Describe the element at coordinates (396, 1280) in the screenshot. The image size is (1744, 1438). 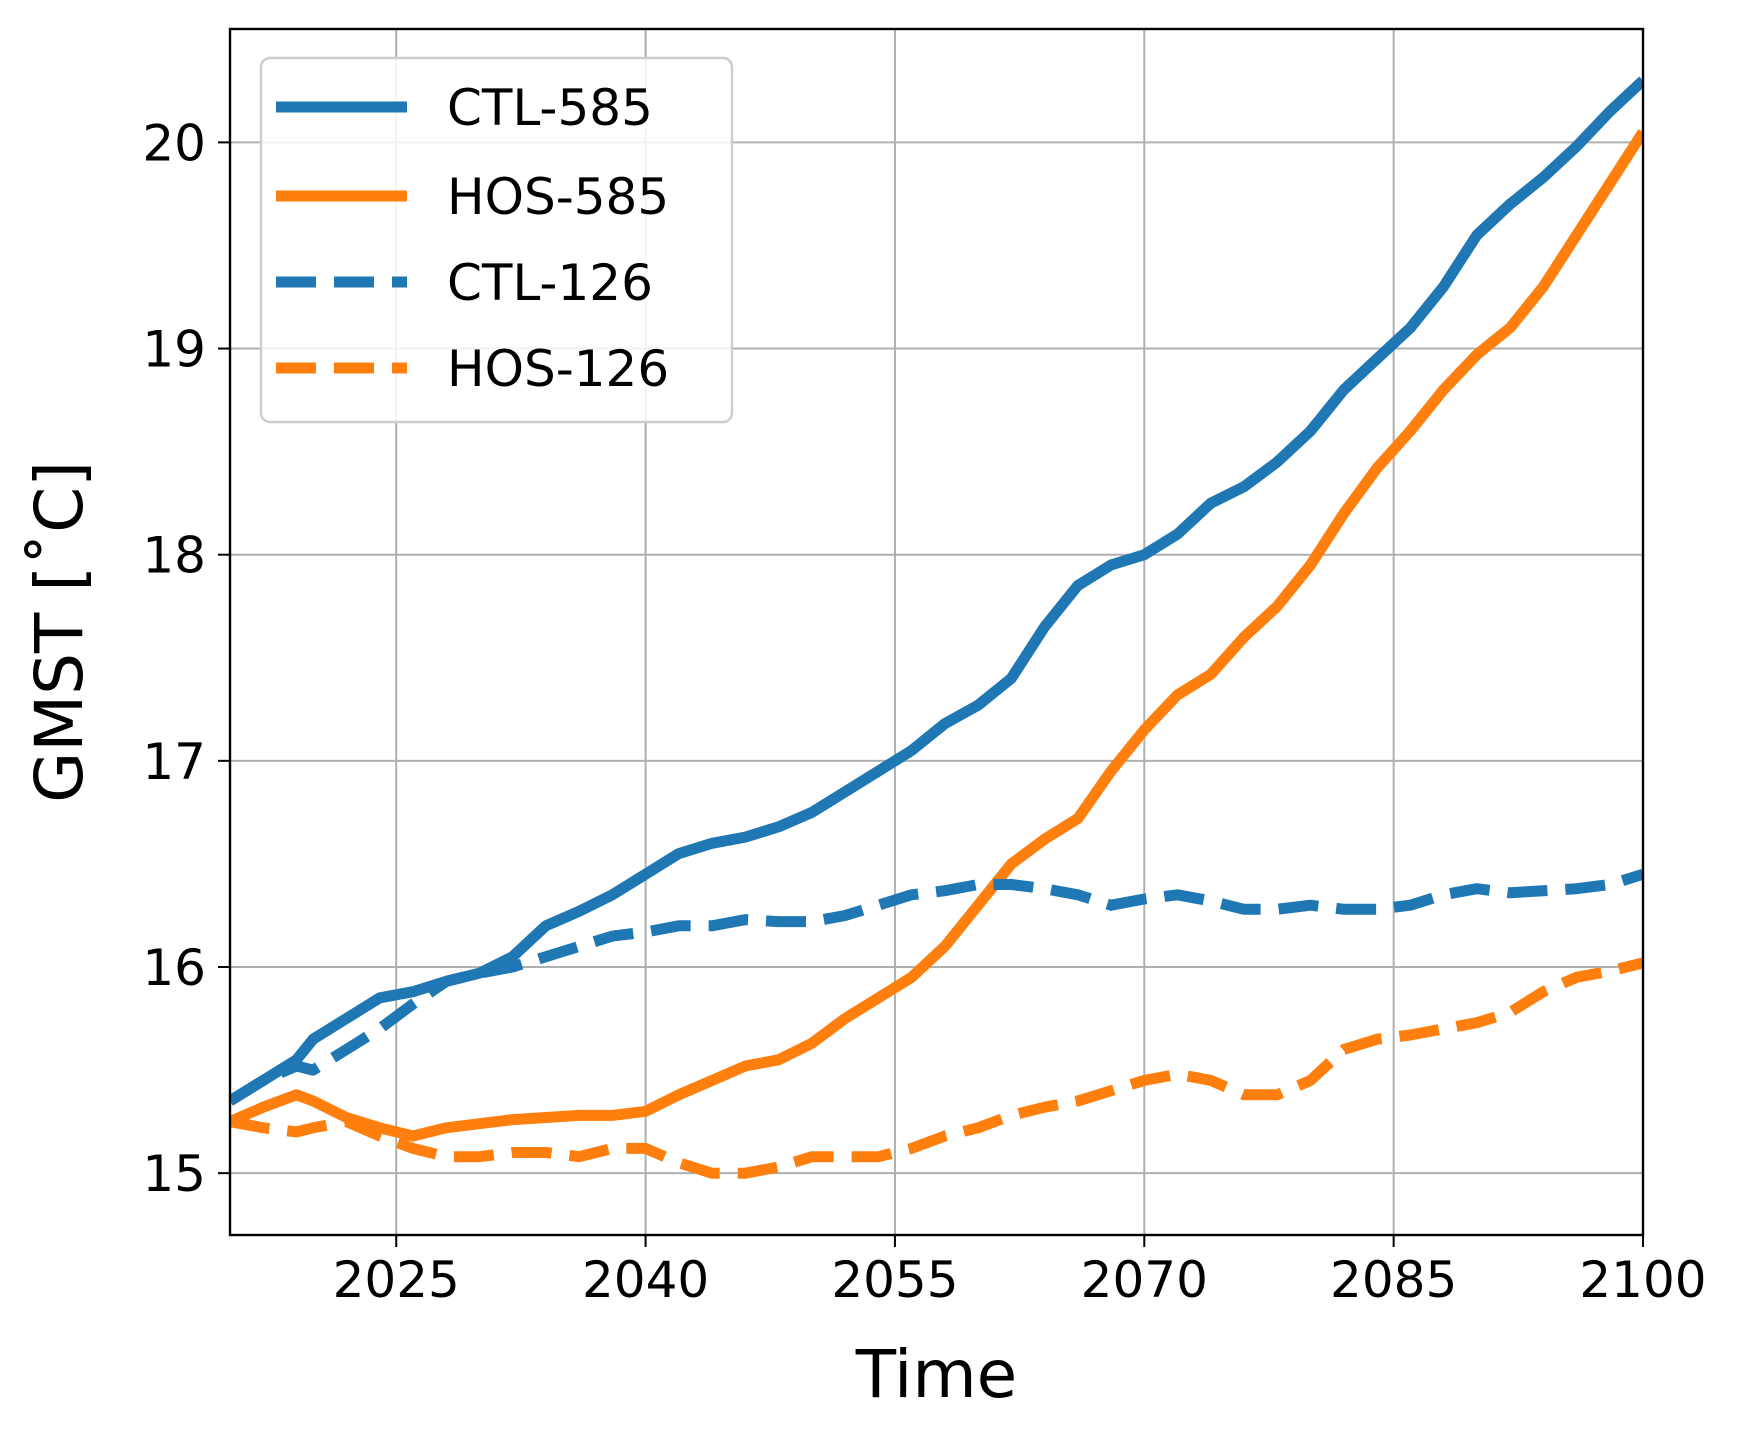
I see `x-tick-label: 2025` at that location.